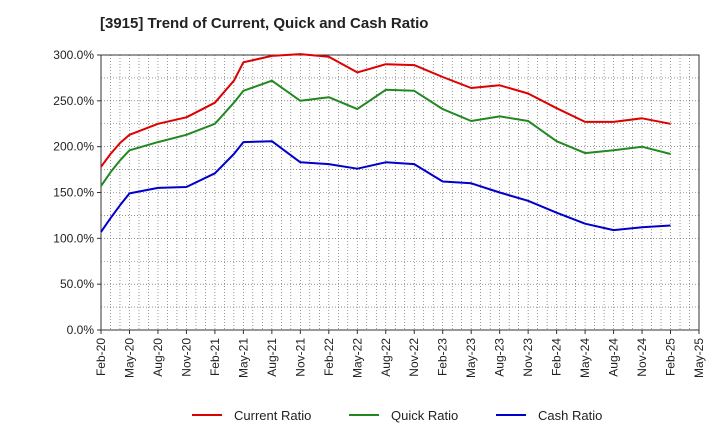  I want to click on x-tick-label: May-22, so click(357, 358).